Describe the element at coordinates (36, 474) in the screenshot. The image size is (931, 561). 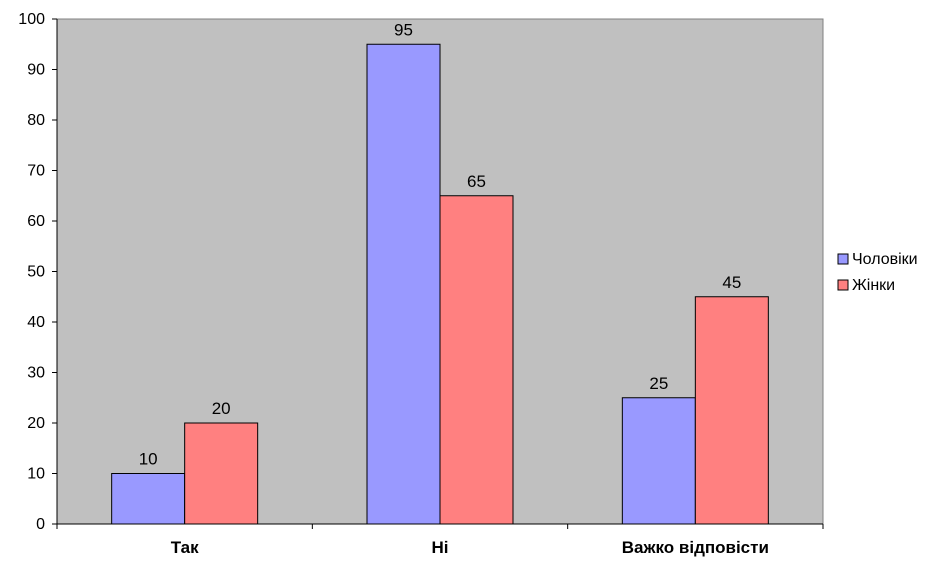
I see `y-tick-label: 10` at that location.